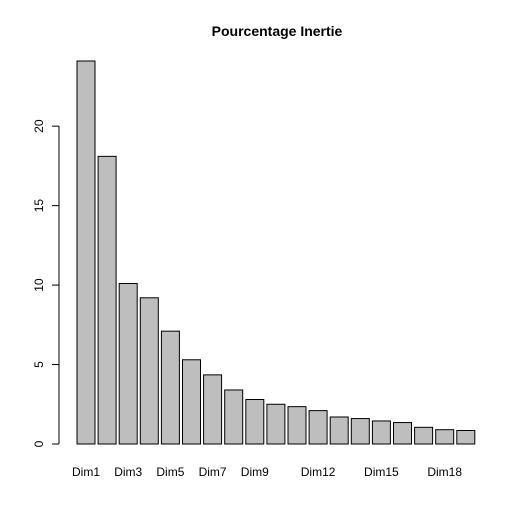  What do you see at coordinates (86, 252) in the screenshot?
I see `bar-dim1` at bounding box center [86, 252].